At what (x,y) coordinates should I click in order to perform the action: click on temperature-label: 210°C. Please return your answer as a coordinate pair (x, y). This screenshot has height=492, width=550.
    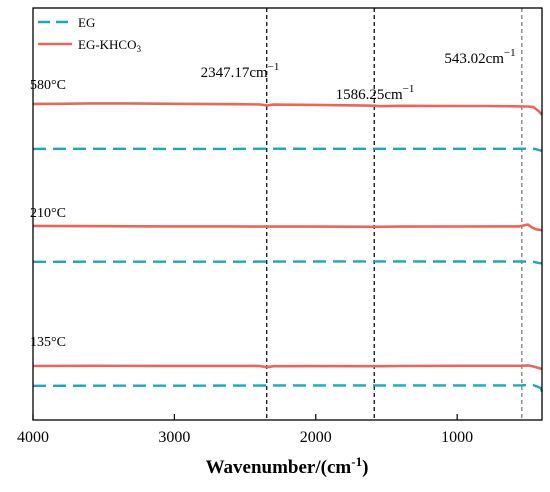
    Looking at the image, I should click on (48, 213).